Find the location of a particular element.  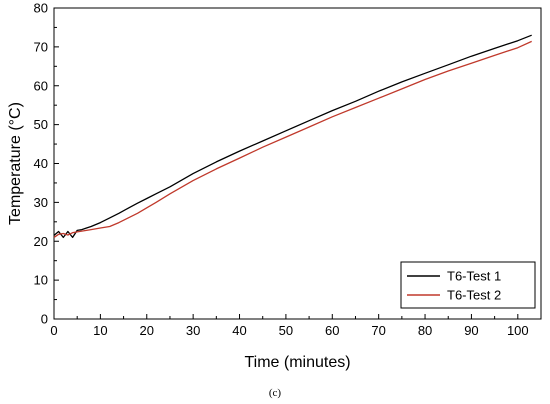

y-tick-label: 10 is located at coordinates (41, 280).